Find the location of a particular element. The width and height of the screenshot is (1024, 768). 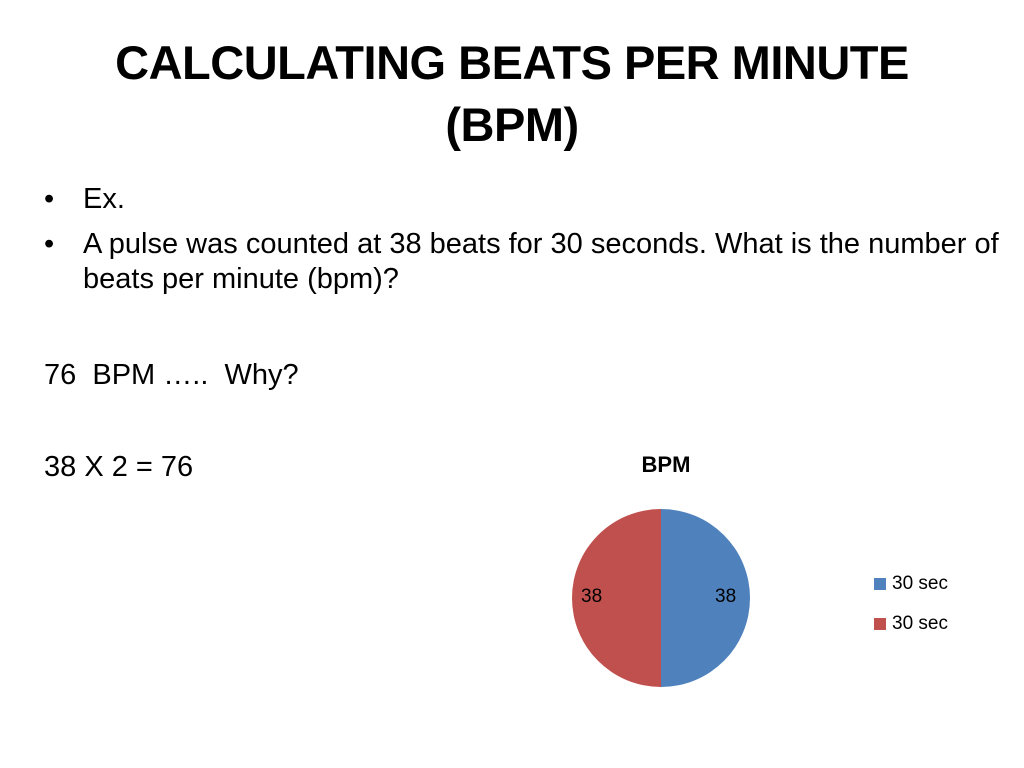

bullet-text: Ex. is located at coordinates (104, 199).